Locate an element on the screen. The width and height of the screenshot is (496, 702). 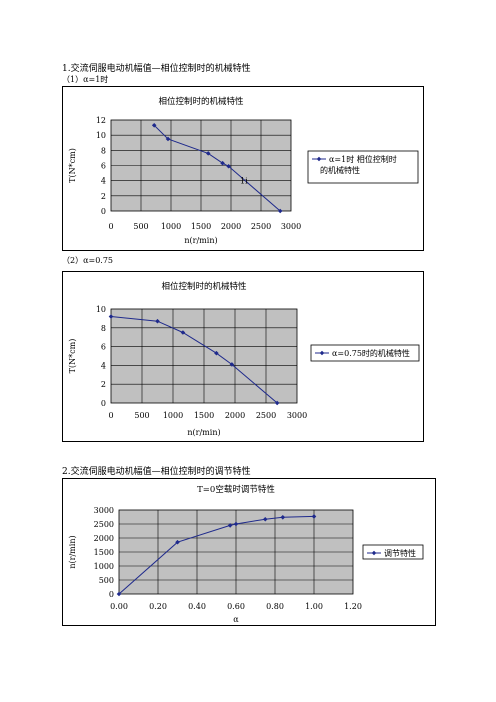
legend-label: α=0.75时的机械特性 is located at coordinates (371, 353).